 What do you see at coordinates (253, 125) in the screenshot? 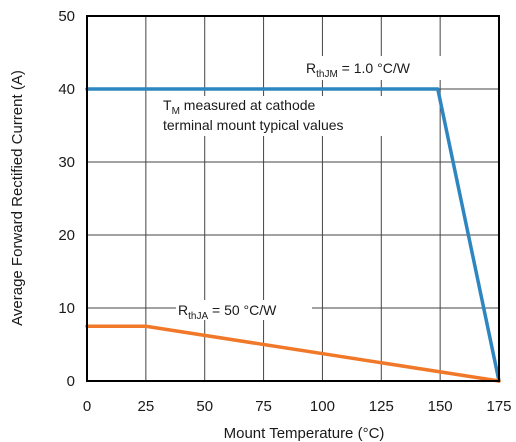
I see `annotation-line-2: terminal mount typical values` at bounding box center [253, 125].